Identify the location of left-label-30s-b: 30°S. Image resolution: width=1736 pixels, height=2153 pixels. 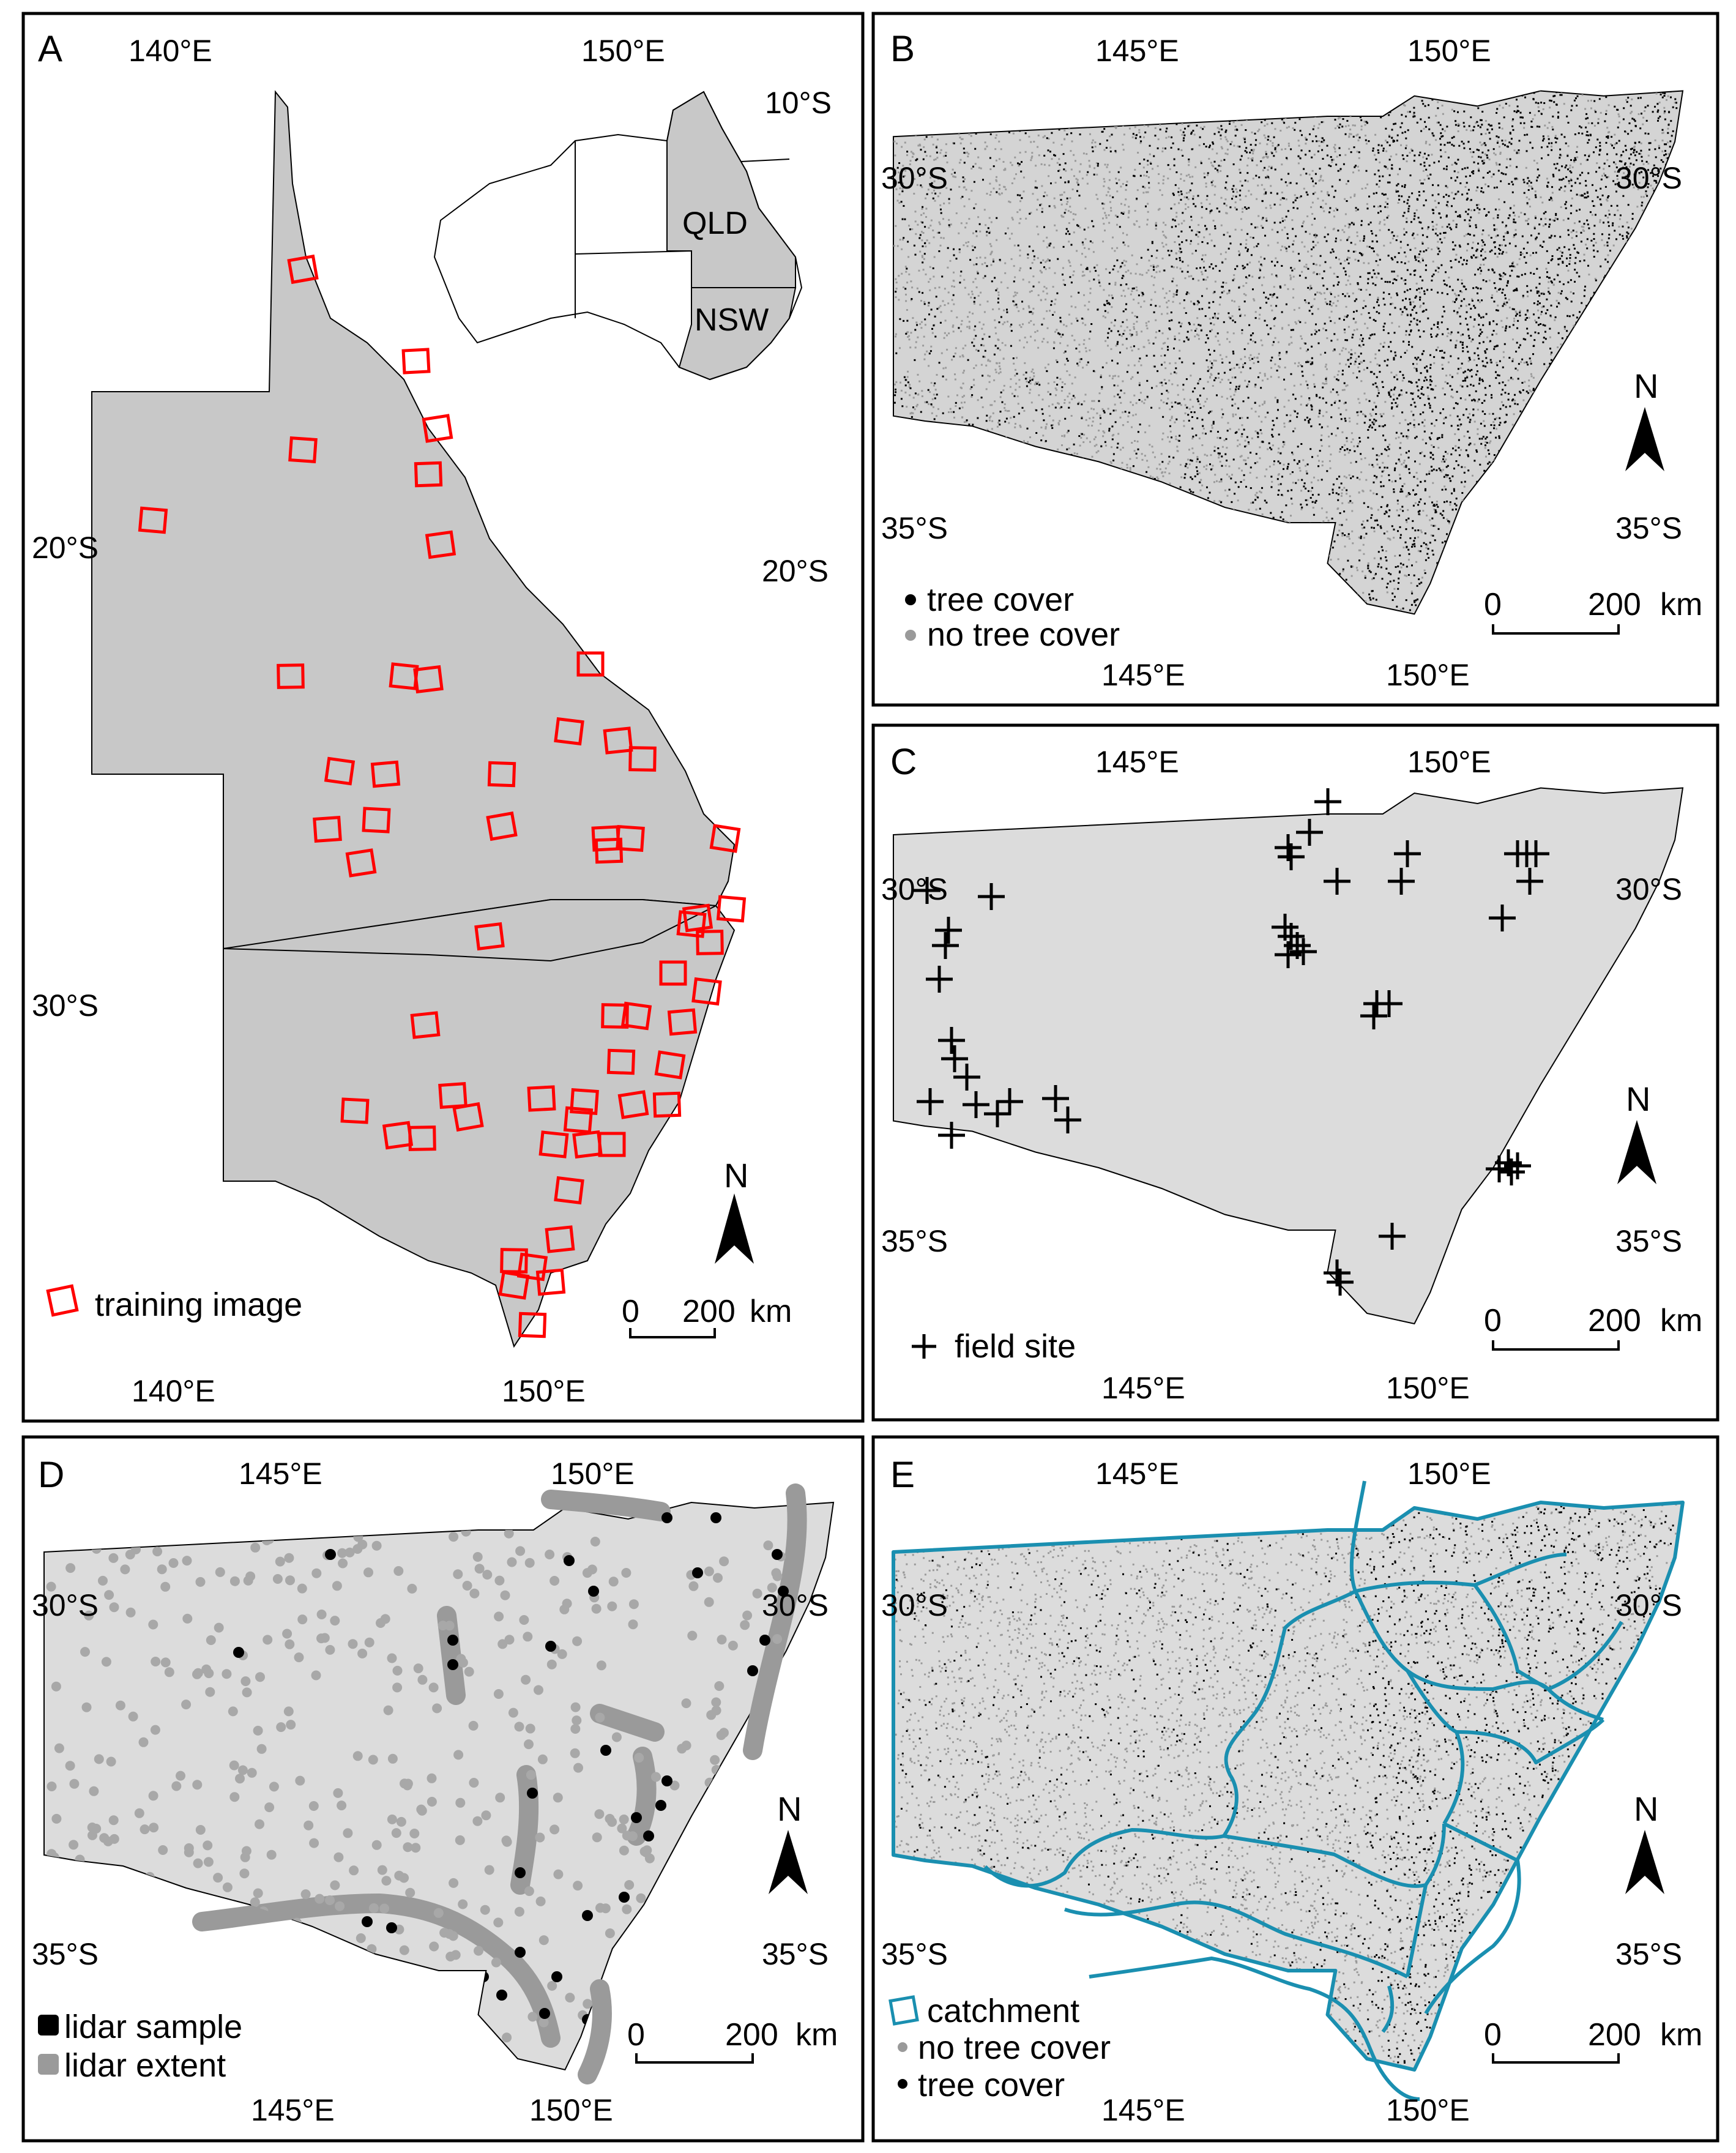
(914, 178).